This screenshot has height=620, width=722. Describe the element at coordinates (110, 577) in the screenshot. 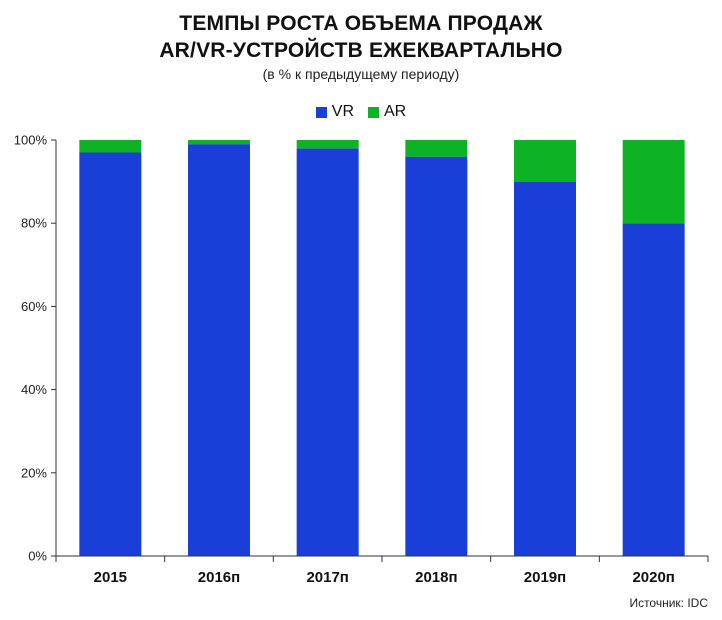

I see `x-tick-label: 2015` at that location.